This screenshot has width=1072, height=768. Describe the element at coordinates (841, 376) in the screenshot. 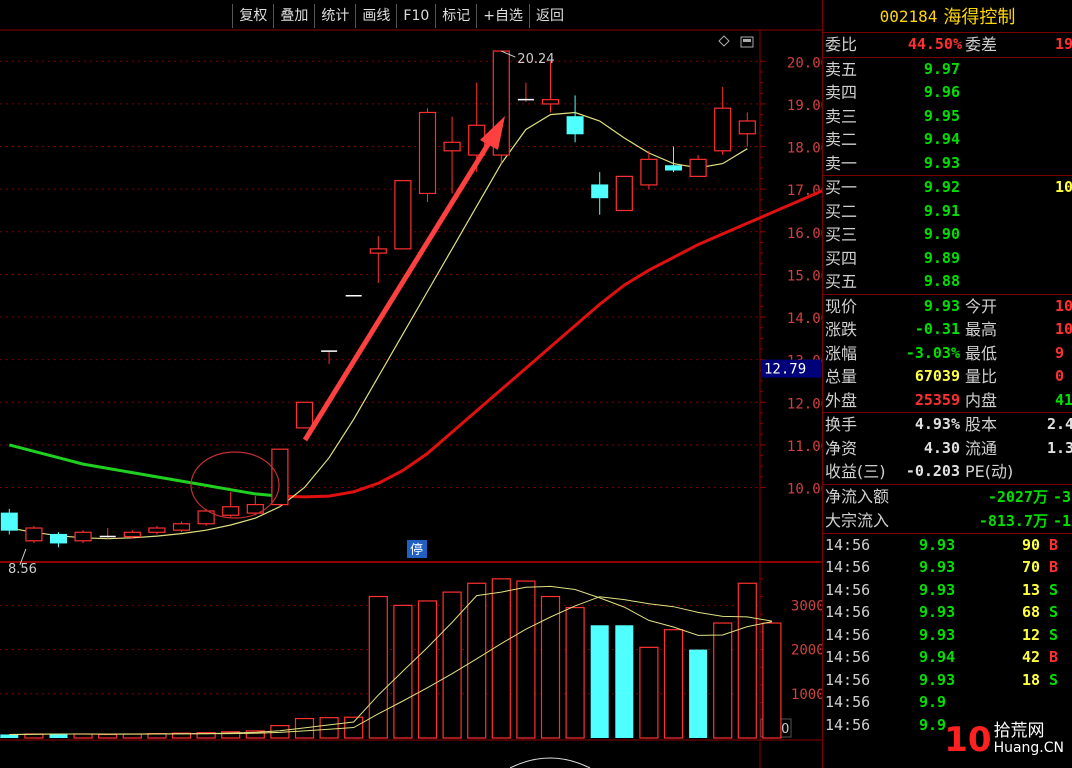

I see `quote-label: 总量` at that location.